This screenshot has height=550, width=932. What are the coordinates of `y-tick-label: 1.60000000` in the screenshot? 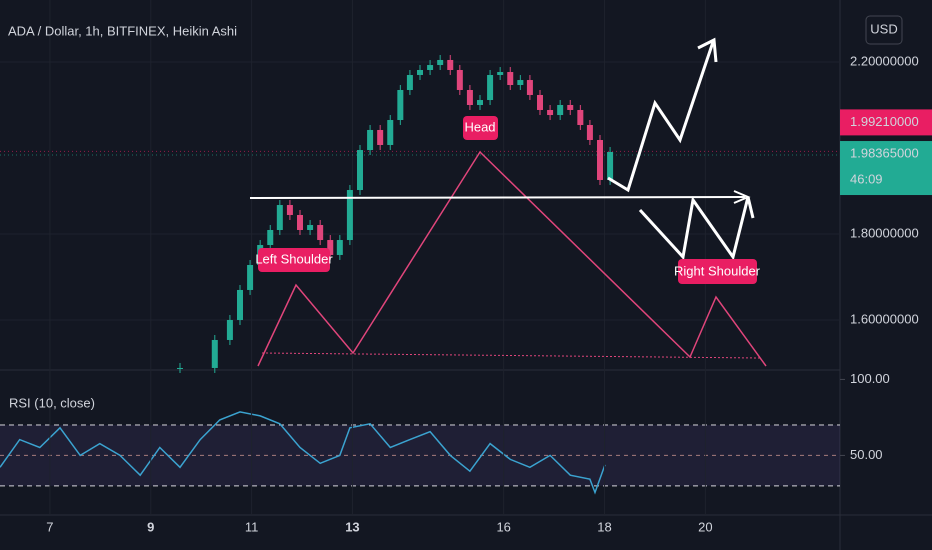 It's located at (884, 318).